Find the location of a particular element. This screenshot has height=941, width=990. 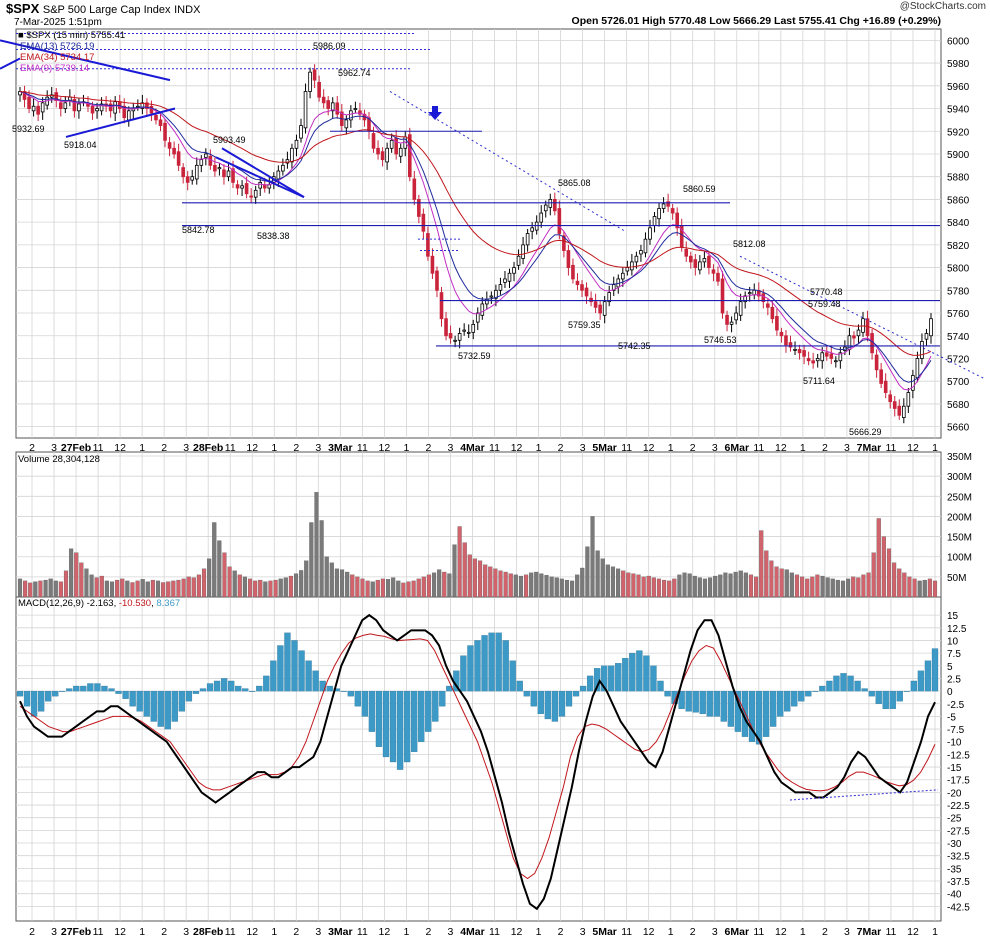

y-tick-label: 5960 is located at coordinates (958, 87).